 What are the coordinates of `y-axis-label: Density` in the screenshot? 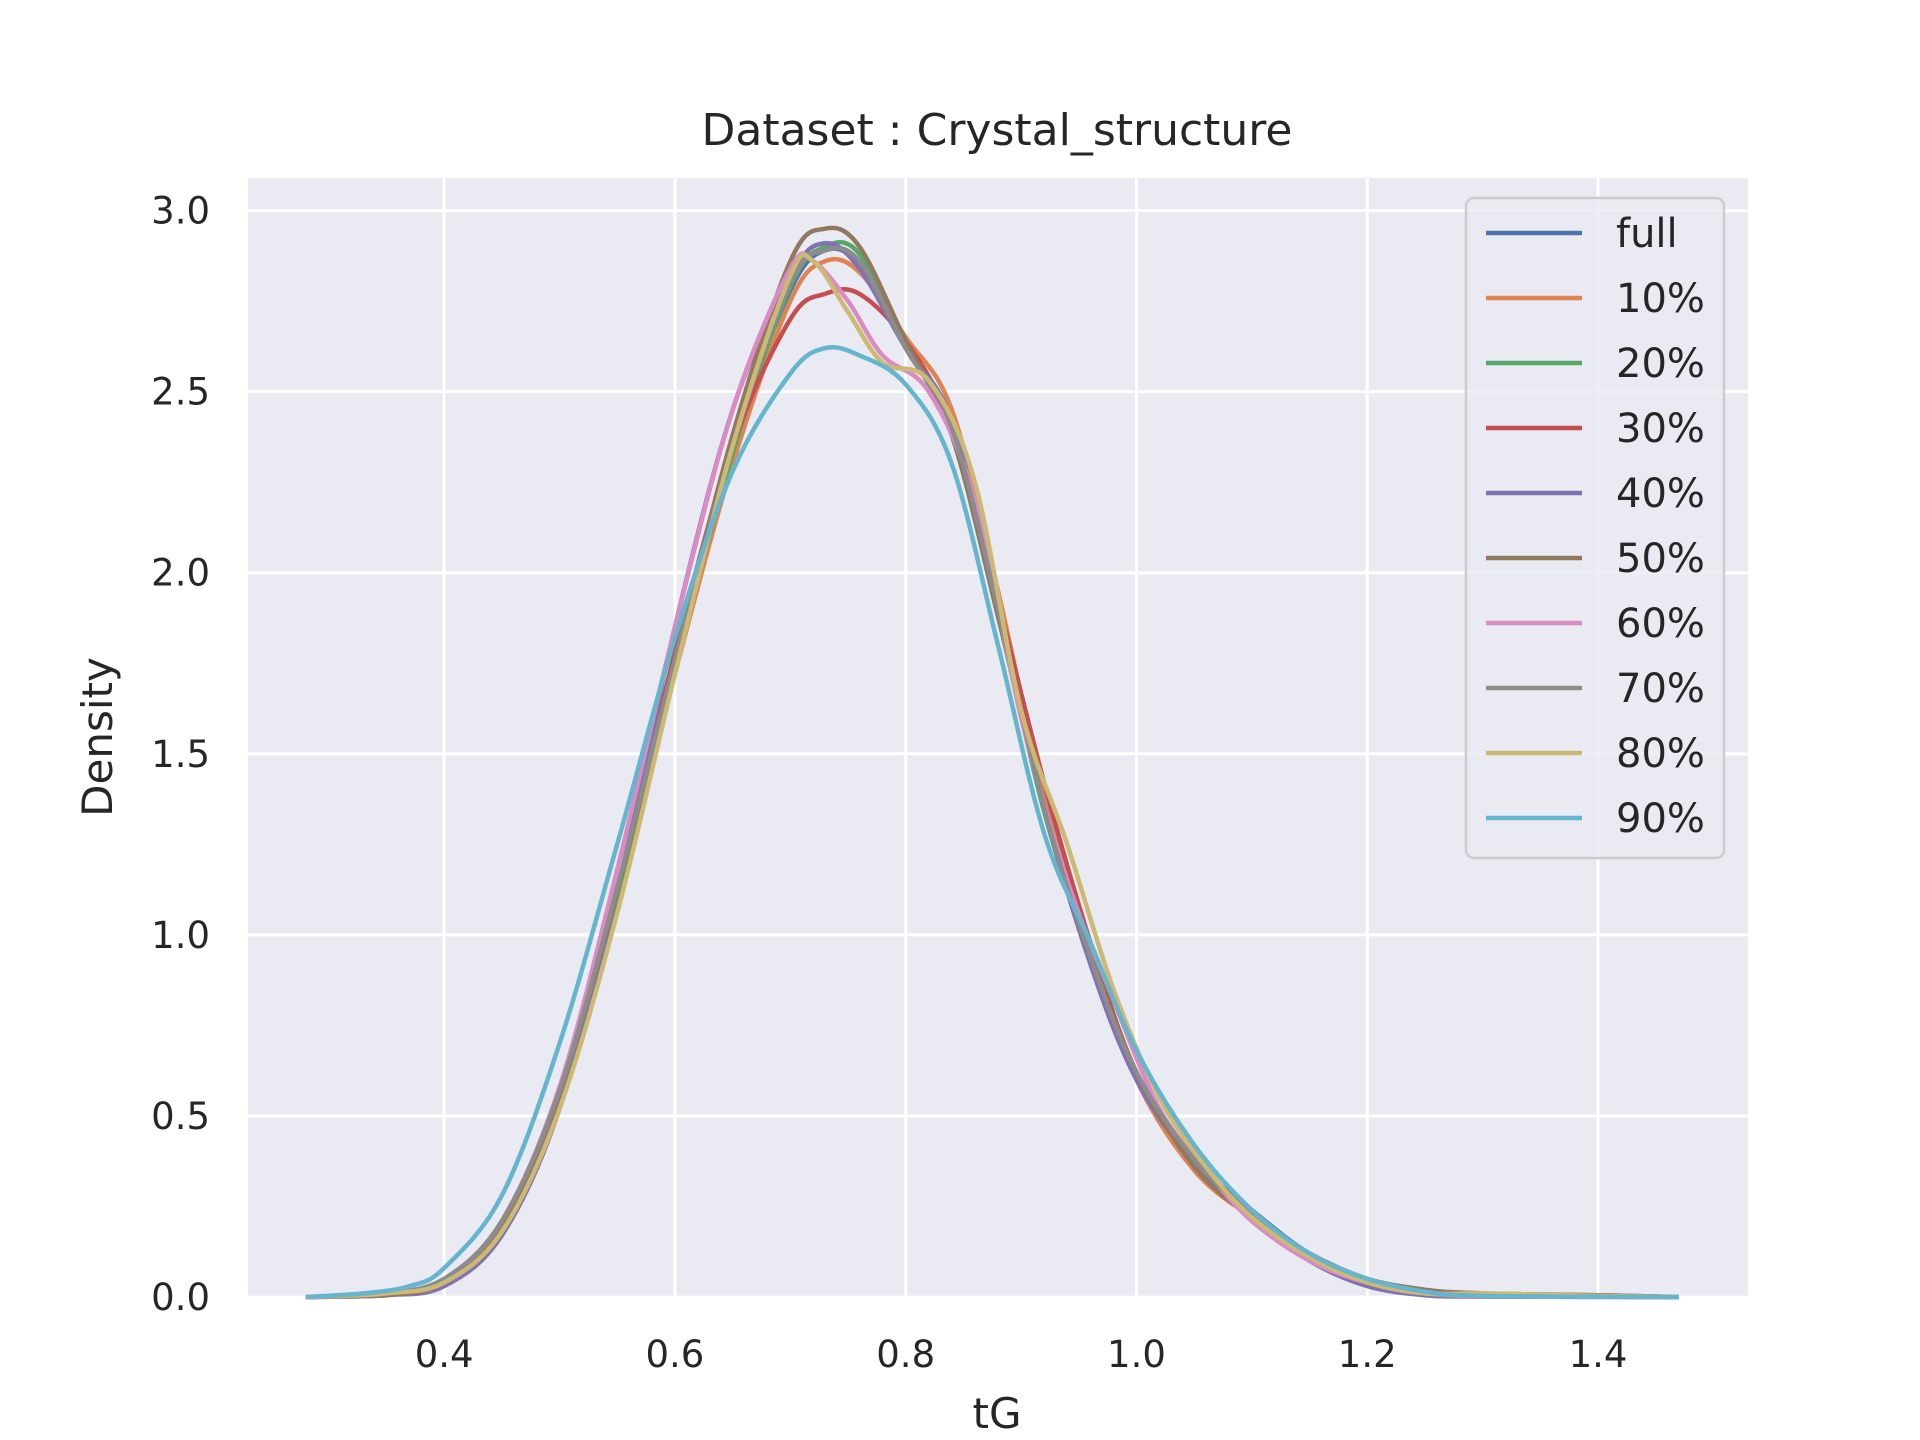 It's located at (97, 737).